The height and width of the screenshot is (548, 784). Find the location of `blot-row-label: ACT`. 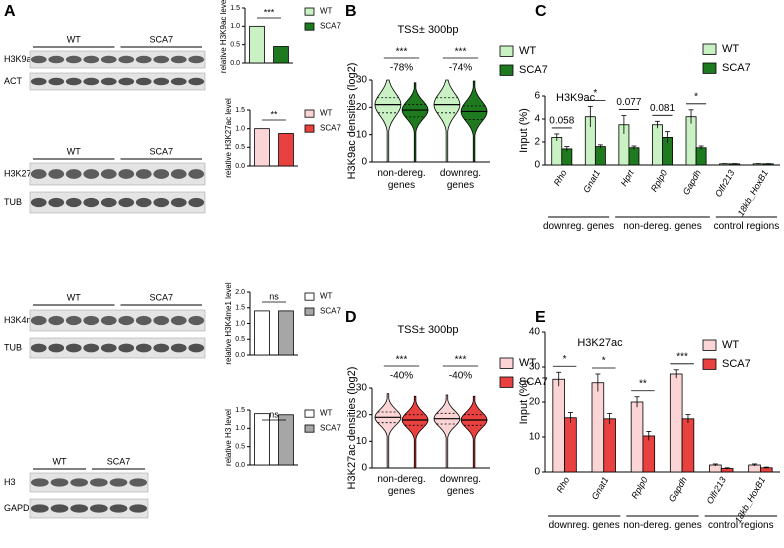

blot-row-label: ACT is located at coordinates (13, 81).